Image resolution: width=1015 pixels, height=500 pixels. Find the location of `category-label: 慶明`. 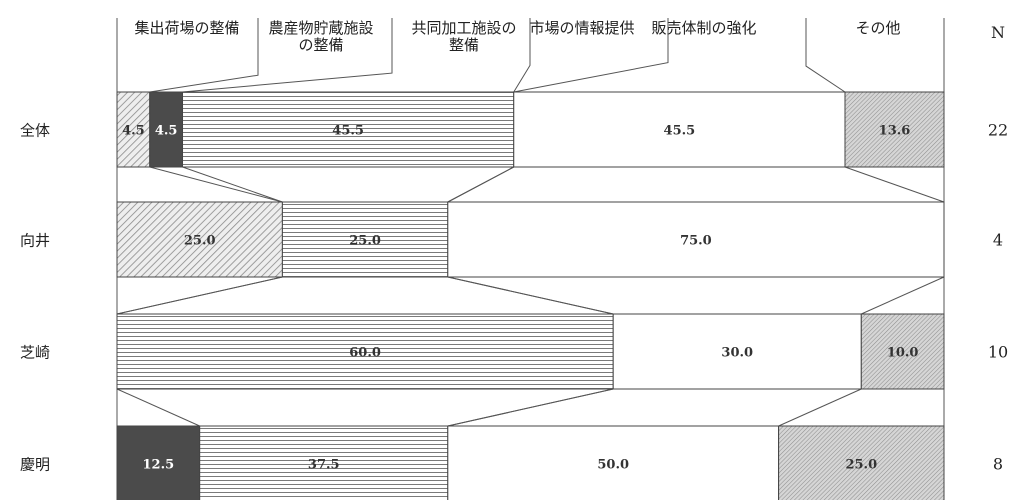

category-label: 慶明 is located at coordinates (35, 465).